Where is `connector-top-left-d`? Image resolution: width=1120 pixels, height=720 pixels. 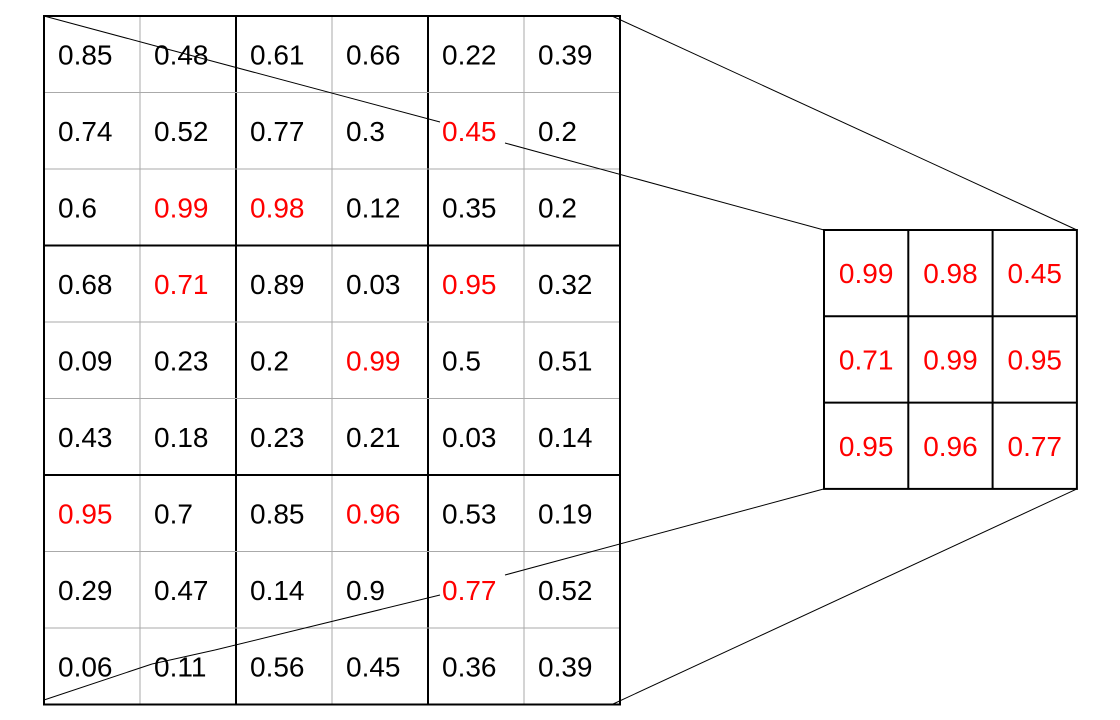
connector-top-left-d is located at coordinates (664, 186).